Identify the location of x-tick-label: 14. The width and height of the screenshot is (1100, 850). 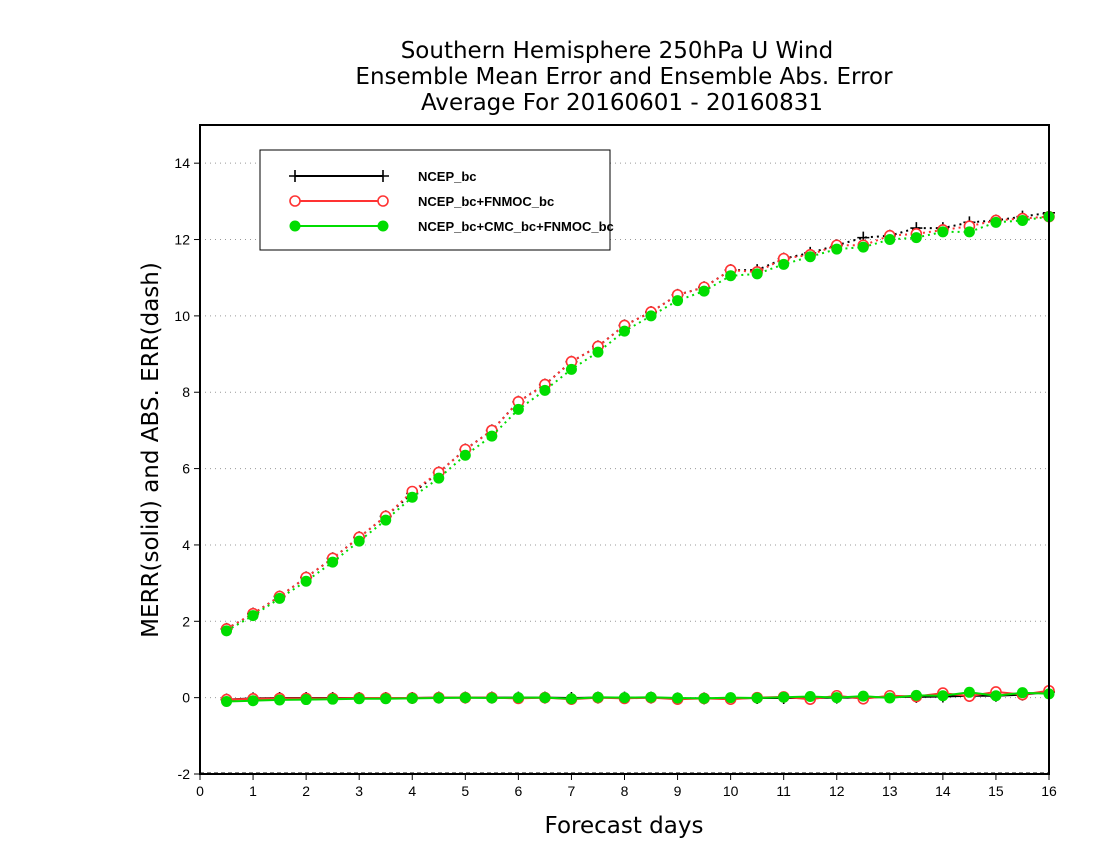
(943, 791).